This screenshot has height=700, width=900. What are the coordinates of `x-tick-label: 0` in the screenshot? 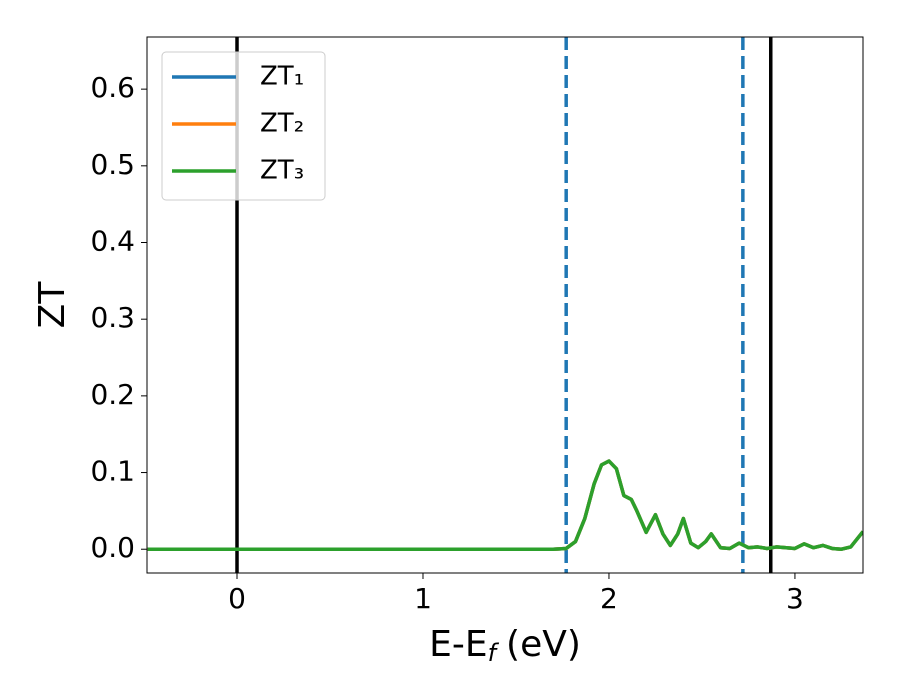 It's located at (237, 598).